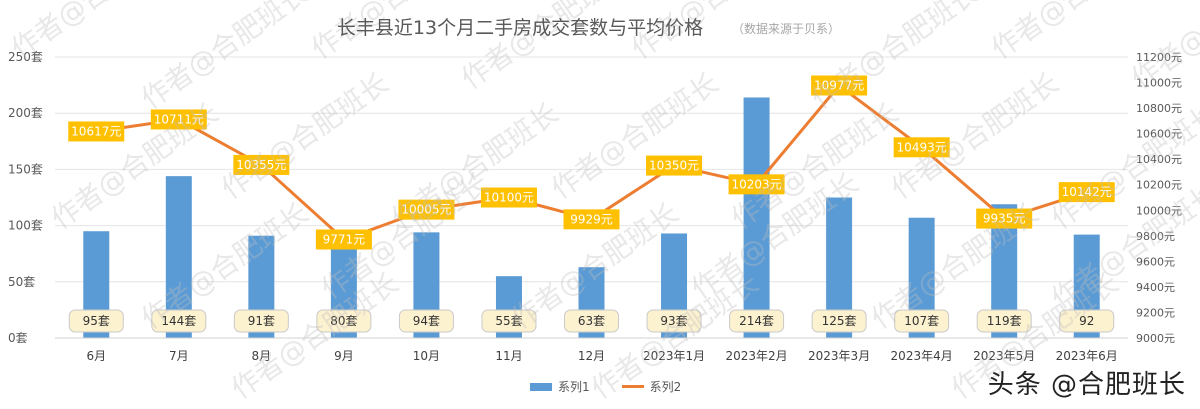 The height and width of the screenshot is (409, 1200). I want to click on line-data-label: 10711元, so click(178, 119).